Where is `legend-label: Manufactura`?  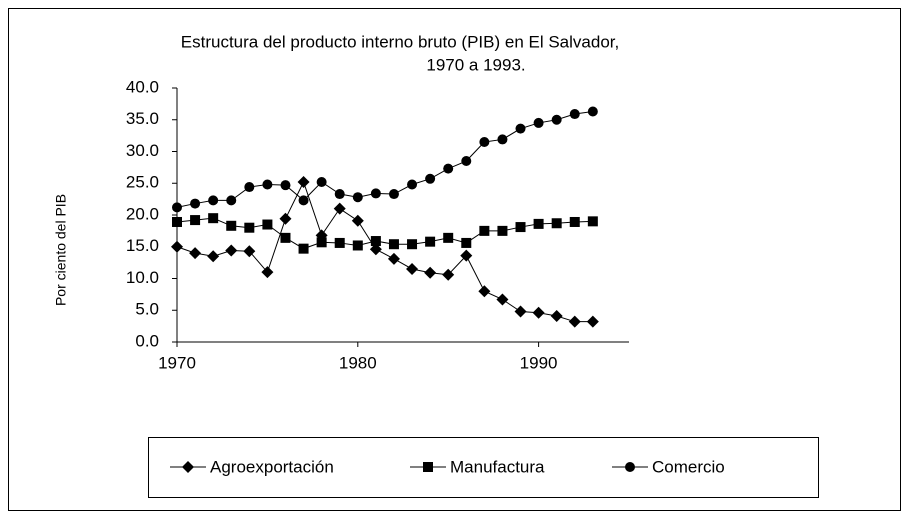 legend-label: Manufactura is located at coordinates (497, 466).